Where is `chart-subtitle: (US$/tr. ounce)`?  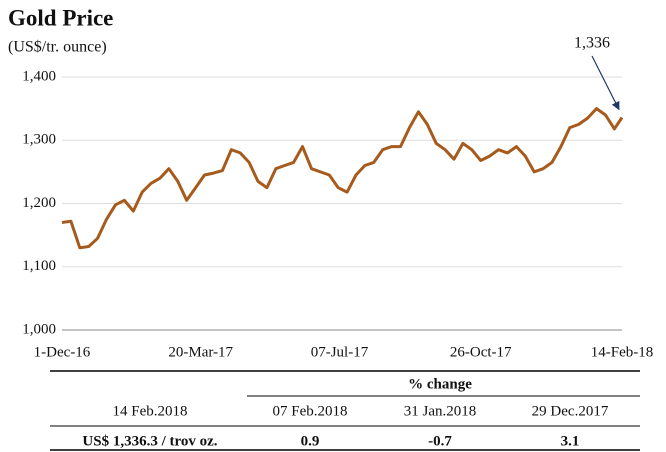 chart-subtitle: (US$/tr. ounce) is located at coordinates (57, 47).